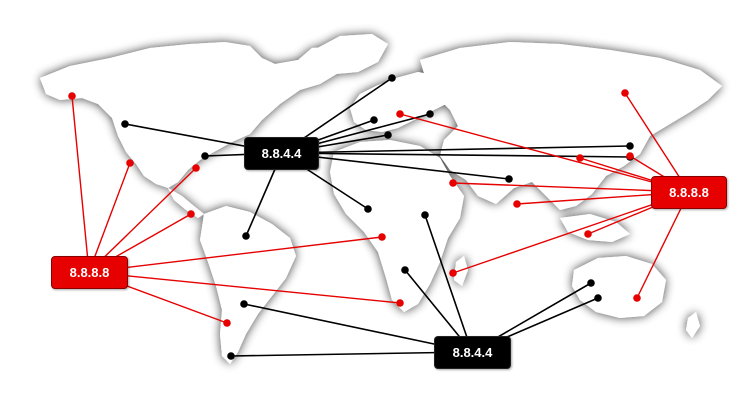 This screenshot has height=405, width=749. I want to click on japan, so click(635, 131).